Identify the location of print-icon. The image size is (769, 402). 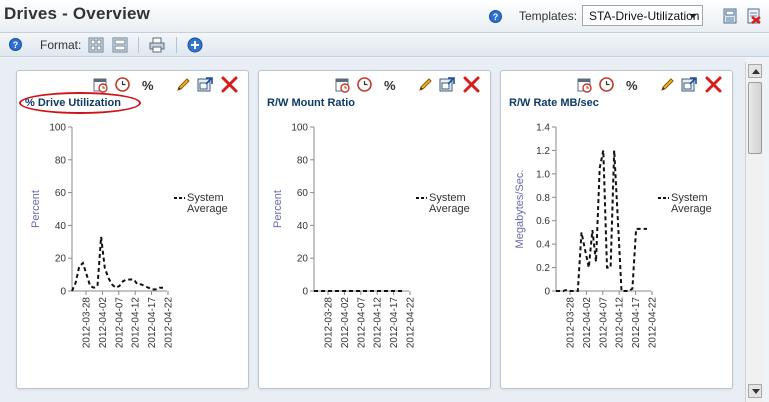
(157, 45).